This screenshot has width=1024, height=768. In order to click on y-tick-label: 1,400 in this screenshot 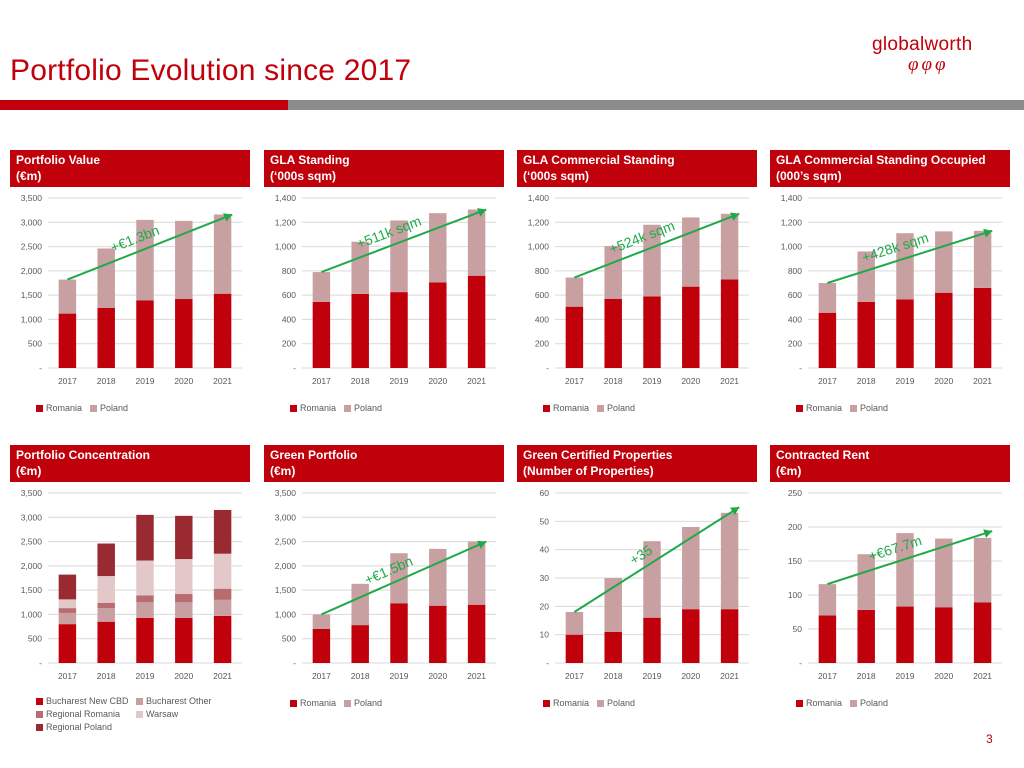, I will do `click(286, 198)`.